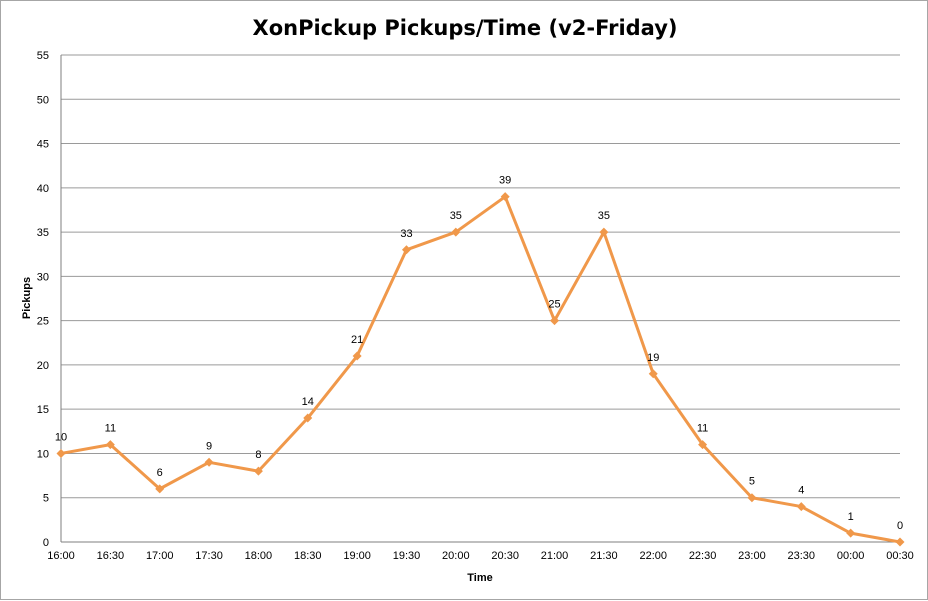 This screenshot has width=928, height=601. What do you see at coordinates (703, 556) in the screenshot?
I see `x-tick-label: 22:30` at bounding box center [703, 556].